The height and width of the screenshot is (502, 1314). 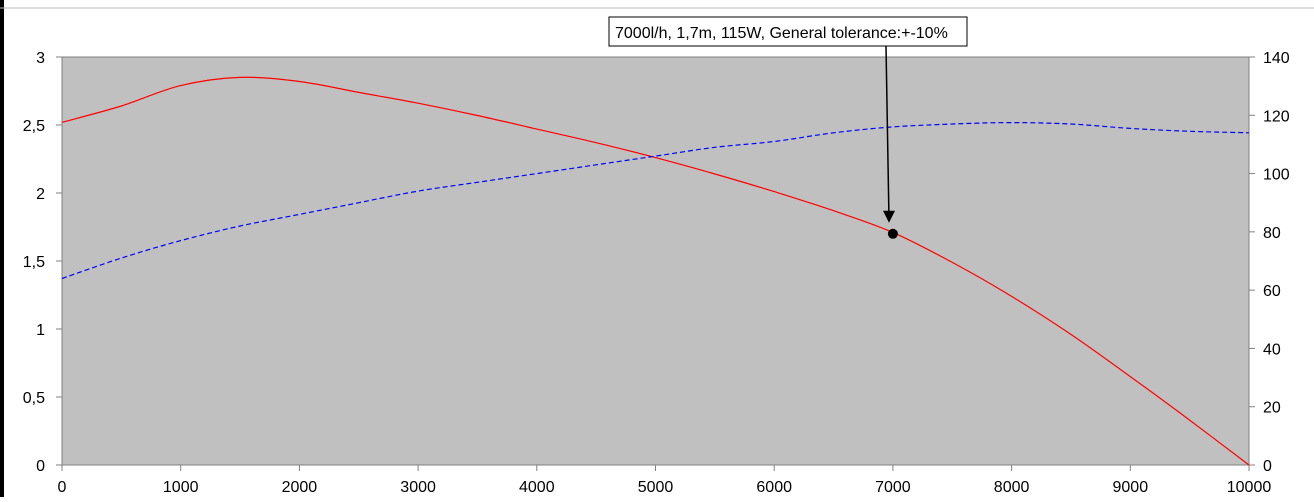 I want to click on x-tick-label: 4000, so click(x=537, y=487).